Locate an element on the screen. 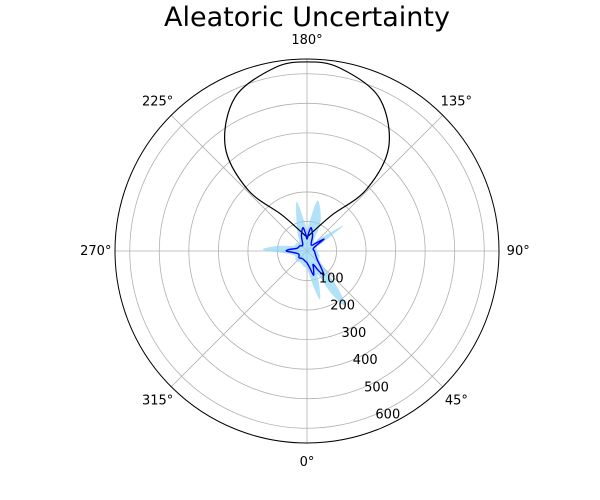 The image size is (600, 500). radial-tick-label: 600 is located at coordinates (387, 415).